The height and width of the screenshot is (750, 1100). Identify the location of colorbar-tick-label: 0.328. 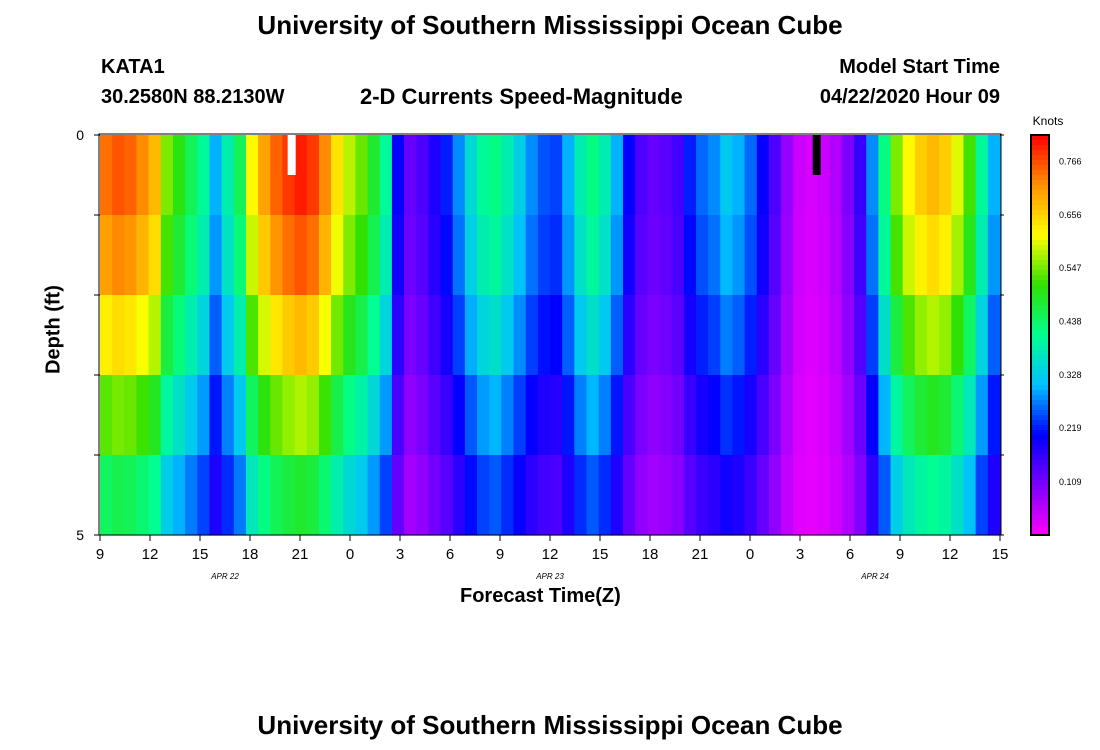
(1070, 375).